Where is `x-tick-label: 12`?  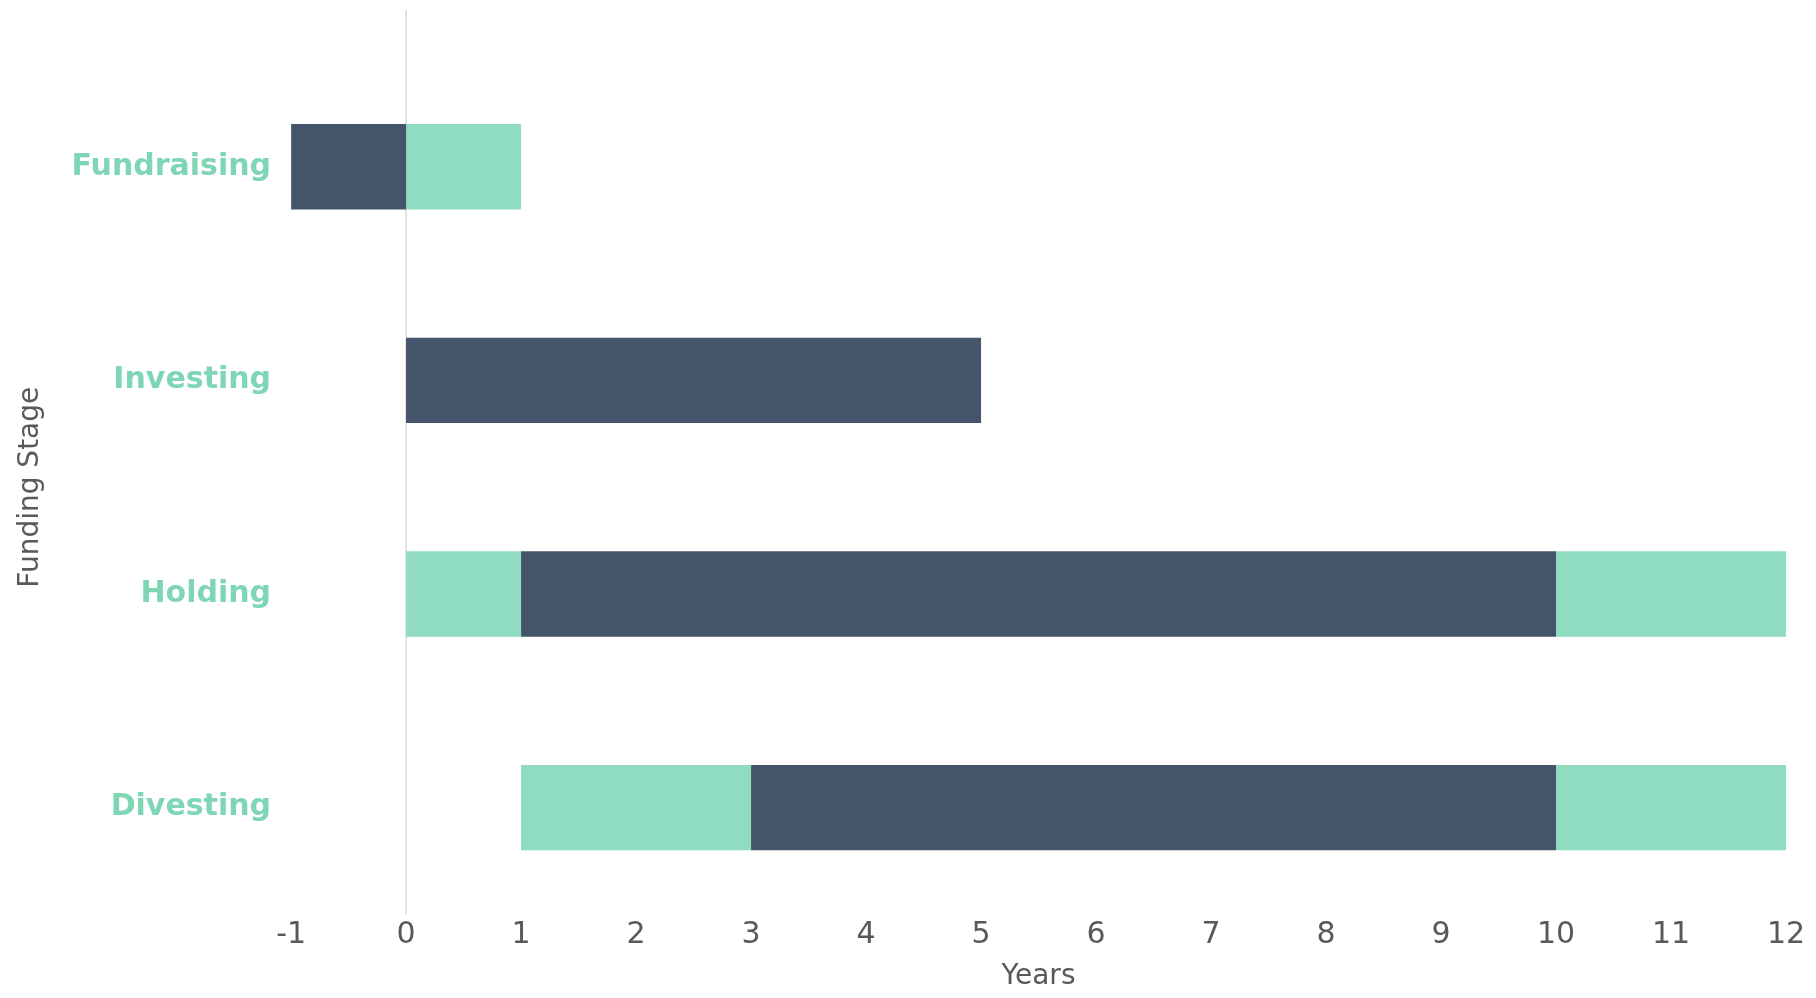
x-tick-label: 12 is located at coordinates (1786, 933).